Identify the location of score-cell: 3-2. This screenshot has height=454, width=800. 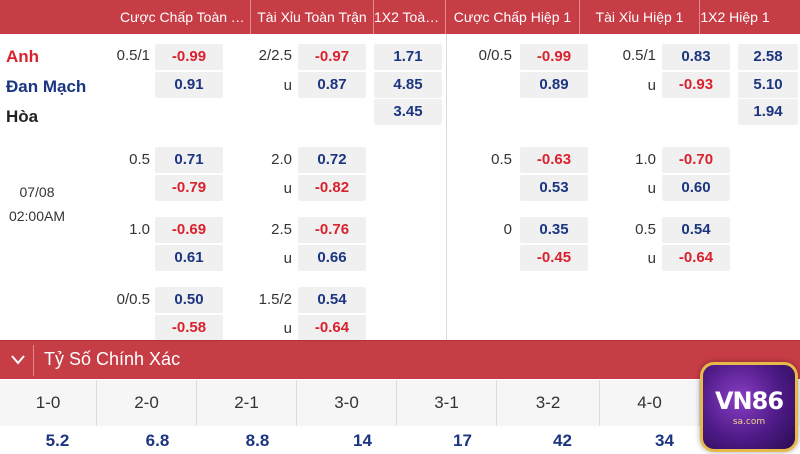
(548, 403).